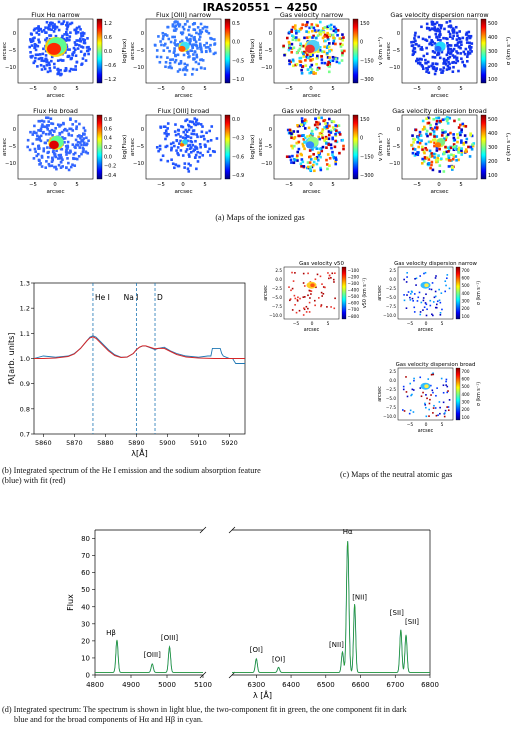 The width and height of the screenshot is (520, 730). I want to click on map-c-ytick: −5.0, so click(391, 297).